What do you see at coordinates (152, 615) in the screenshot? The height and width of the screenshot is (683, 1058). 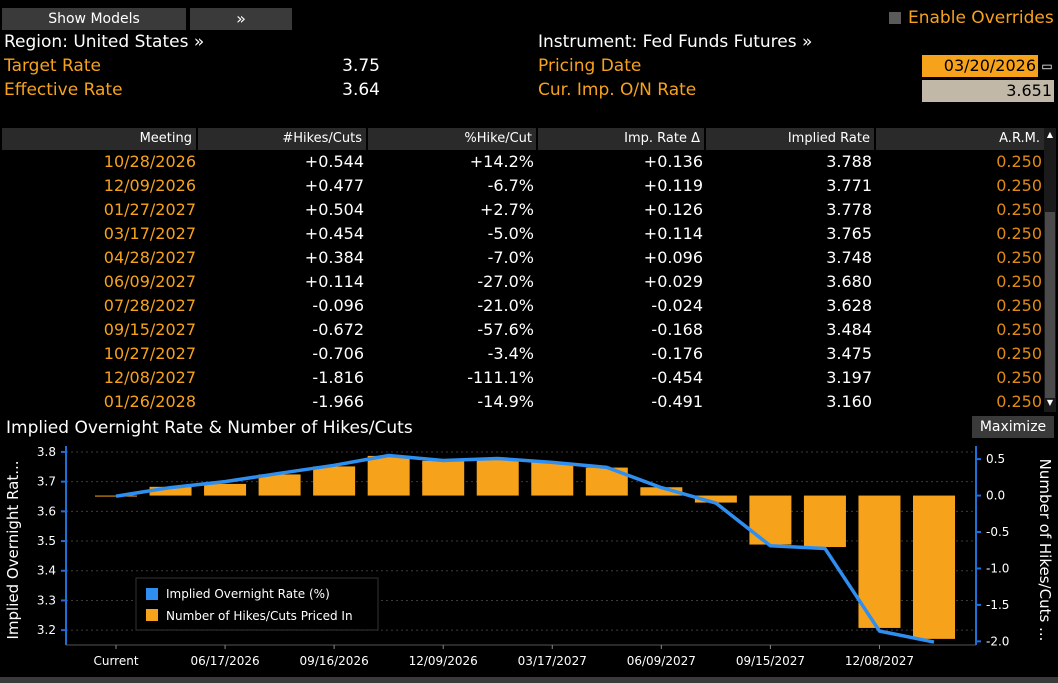 I see `legend-swatch-hikes` at bounding box center [152, 615].